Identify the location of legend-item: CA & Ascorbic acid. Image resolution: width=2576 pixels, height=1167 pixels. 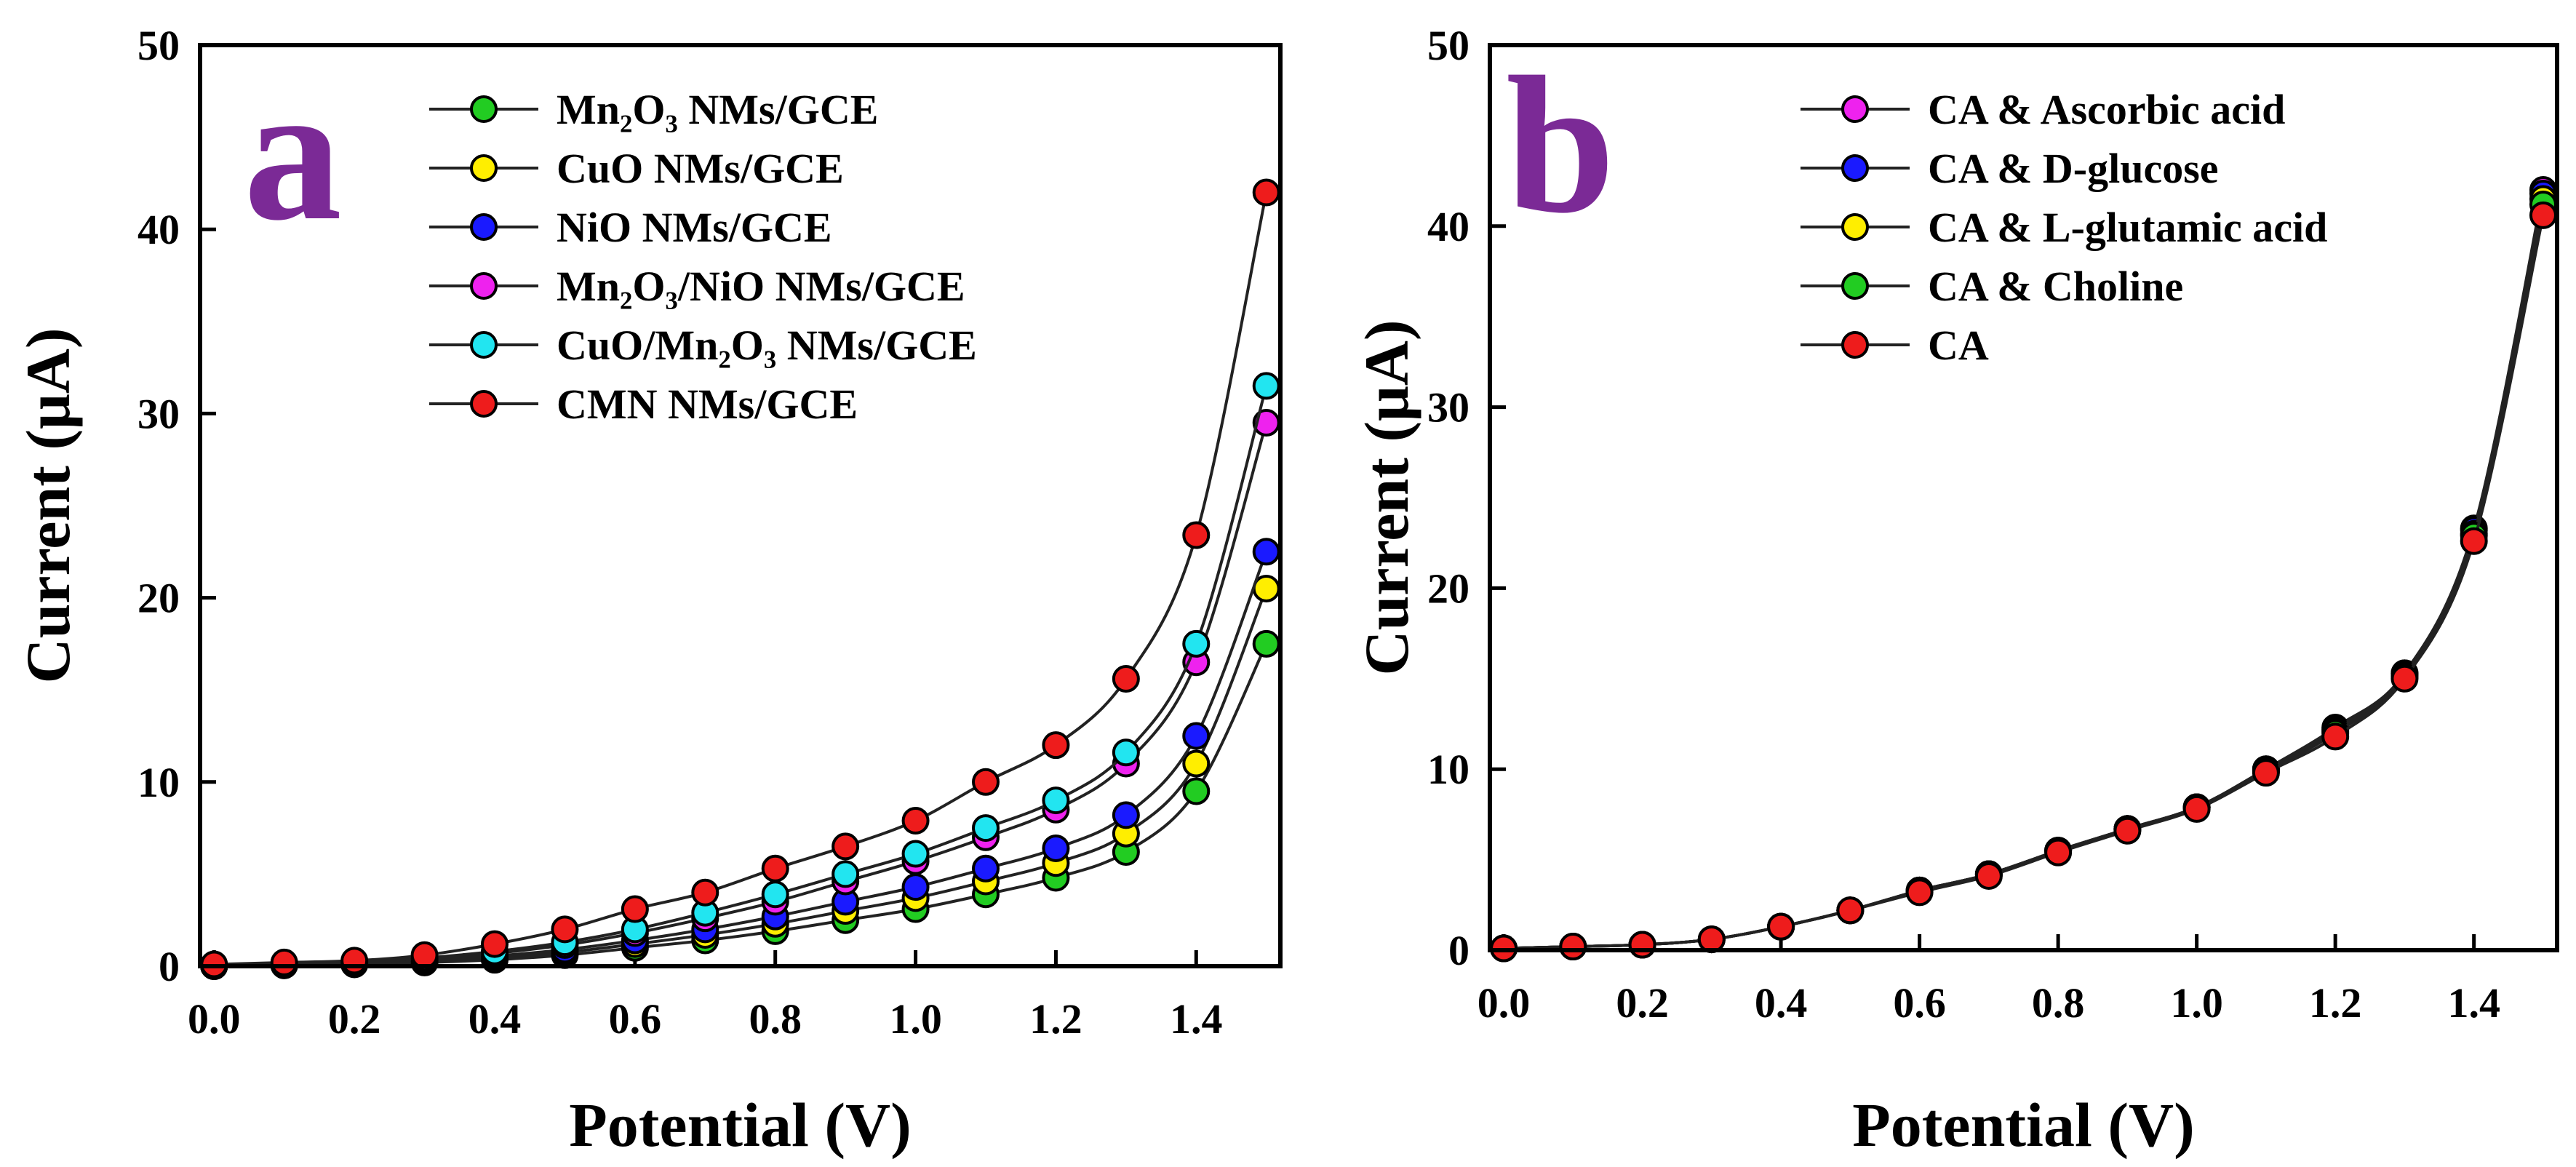
(2043, 109).